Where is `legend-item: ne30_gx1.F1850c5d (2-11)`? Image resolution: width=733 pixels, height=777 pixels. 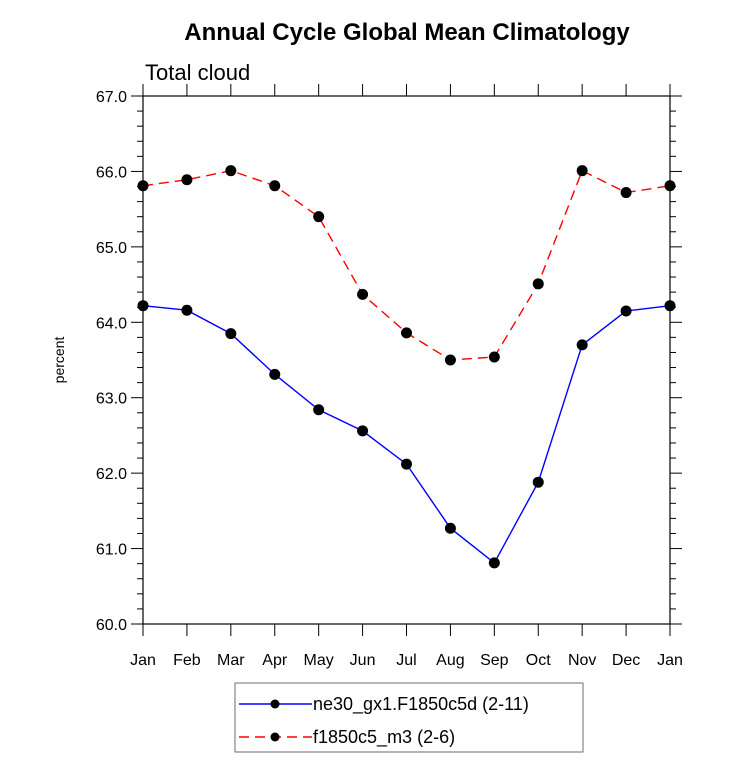
legend-item: ne30_gx1.F1850c5d (2-11) is located at coordinates (384, 704).